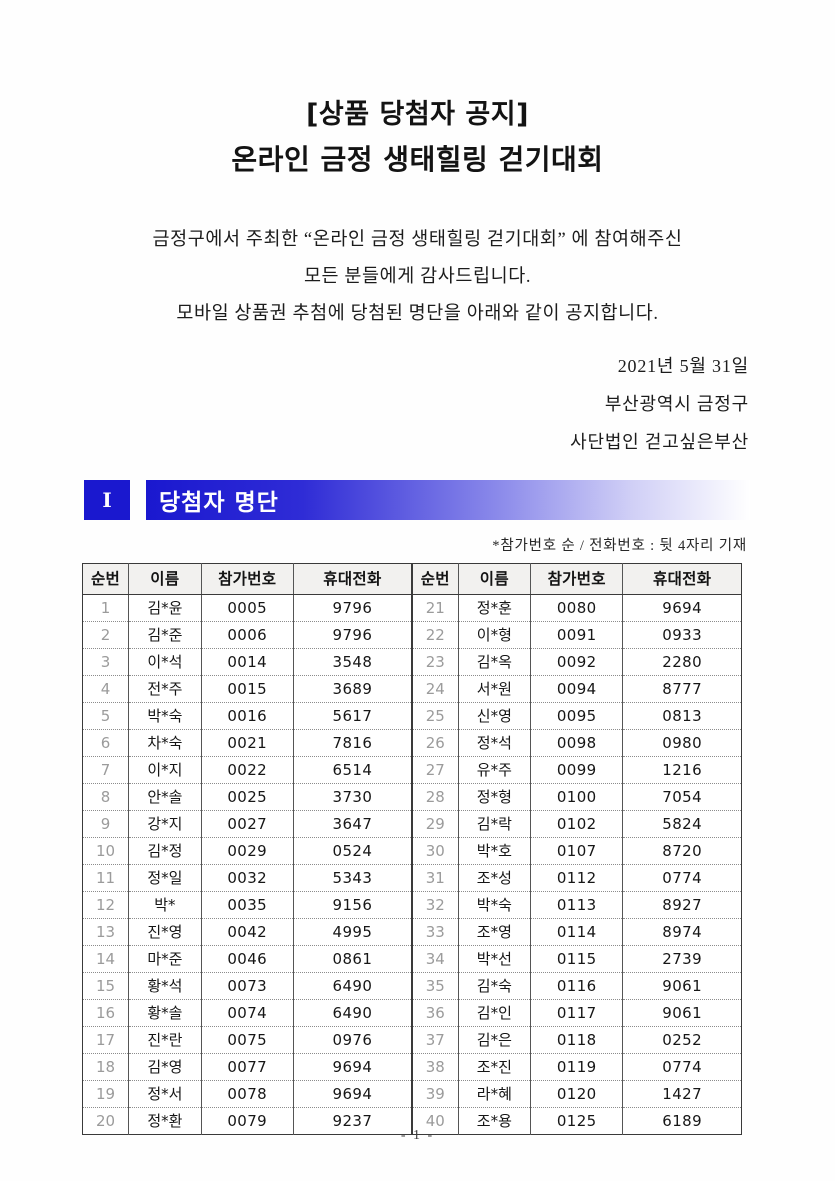 The height and width of the screenshot is (1181, 835). I want to click on row-seq-left: 17, so click(106, 1040).